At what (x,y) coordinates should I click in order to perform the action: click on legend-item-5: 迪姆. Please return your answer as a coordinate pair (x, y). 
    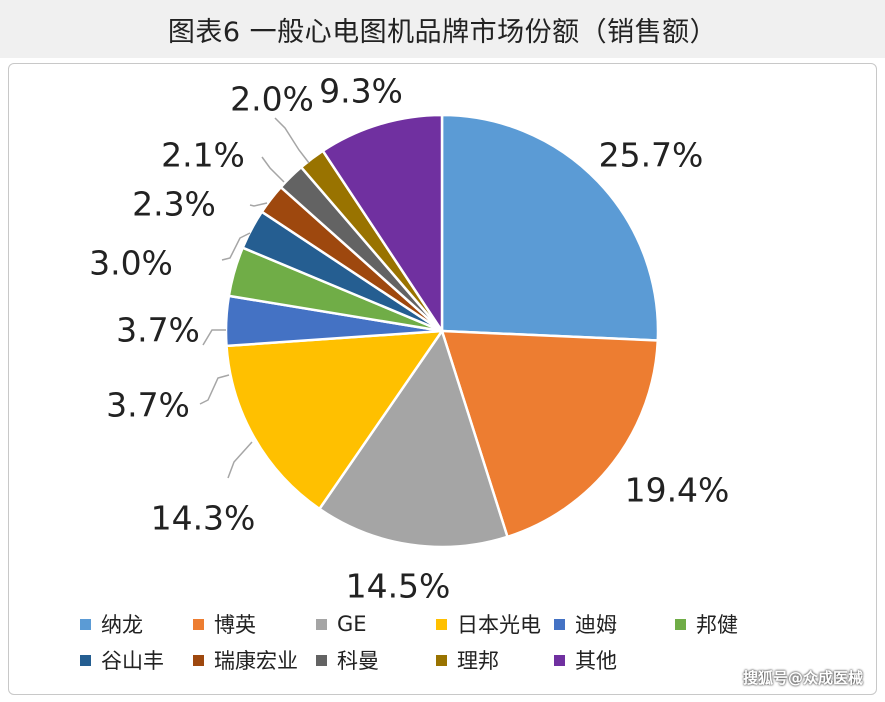
    Looking at the image, I should click on (614, 624).